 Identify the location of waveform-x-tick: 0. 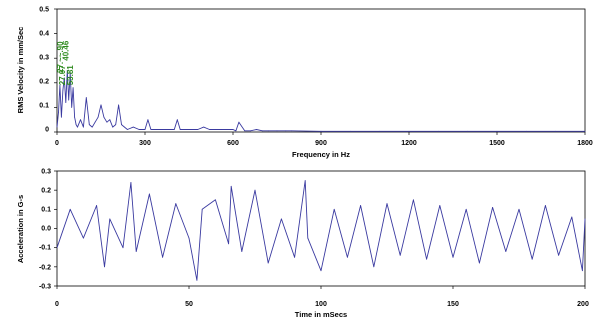
(57, 304).